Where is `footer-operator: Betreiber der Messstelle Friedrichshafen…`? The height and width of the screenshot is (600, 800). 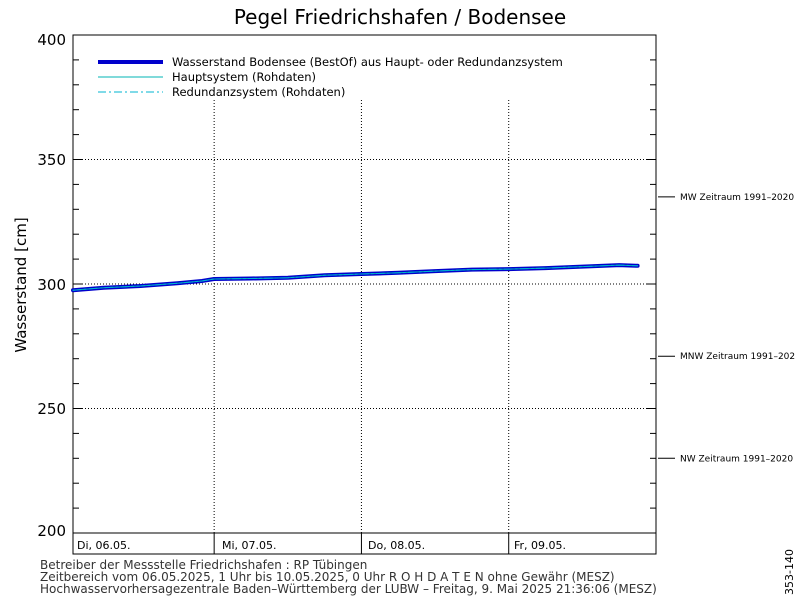 footer-operator: Betreiber der Messstelle Friedrichshafen… is located at coordinates (203, 565).